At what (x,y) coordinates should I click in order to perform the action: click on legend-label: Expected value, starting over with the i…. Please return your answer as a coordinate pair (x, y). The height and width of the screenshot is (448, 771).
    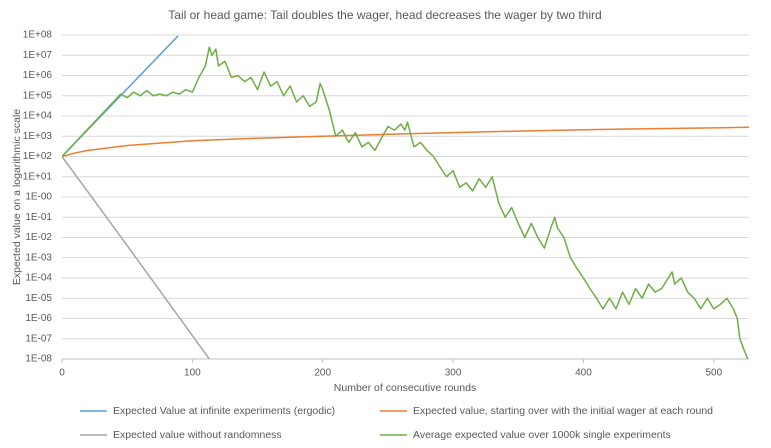
    Looking at the image, I should click on (563, 411).